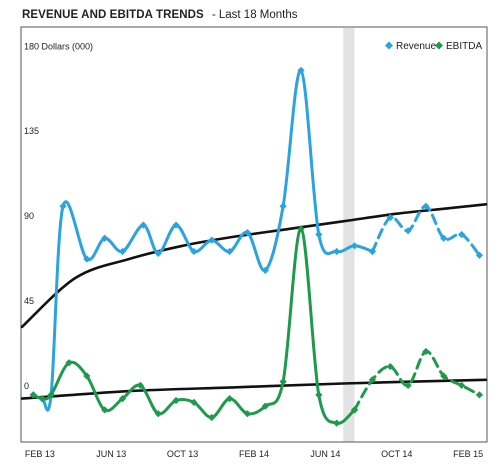  I want to click on chart-subtitle: Last 18 Months, so click(258, 15).